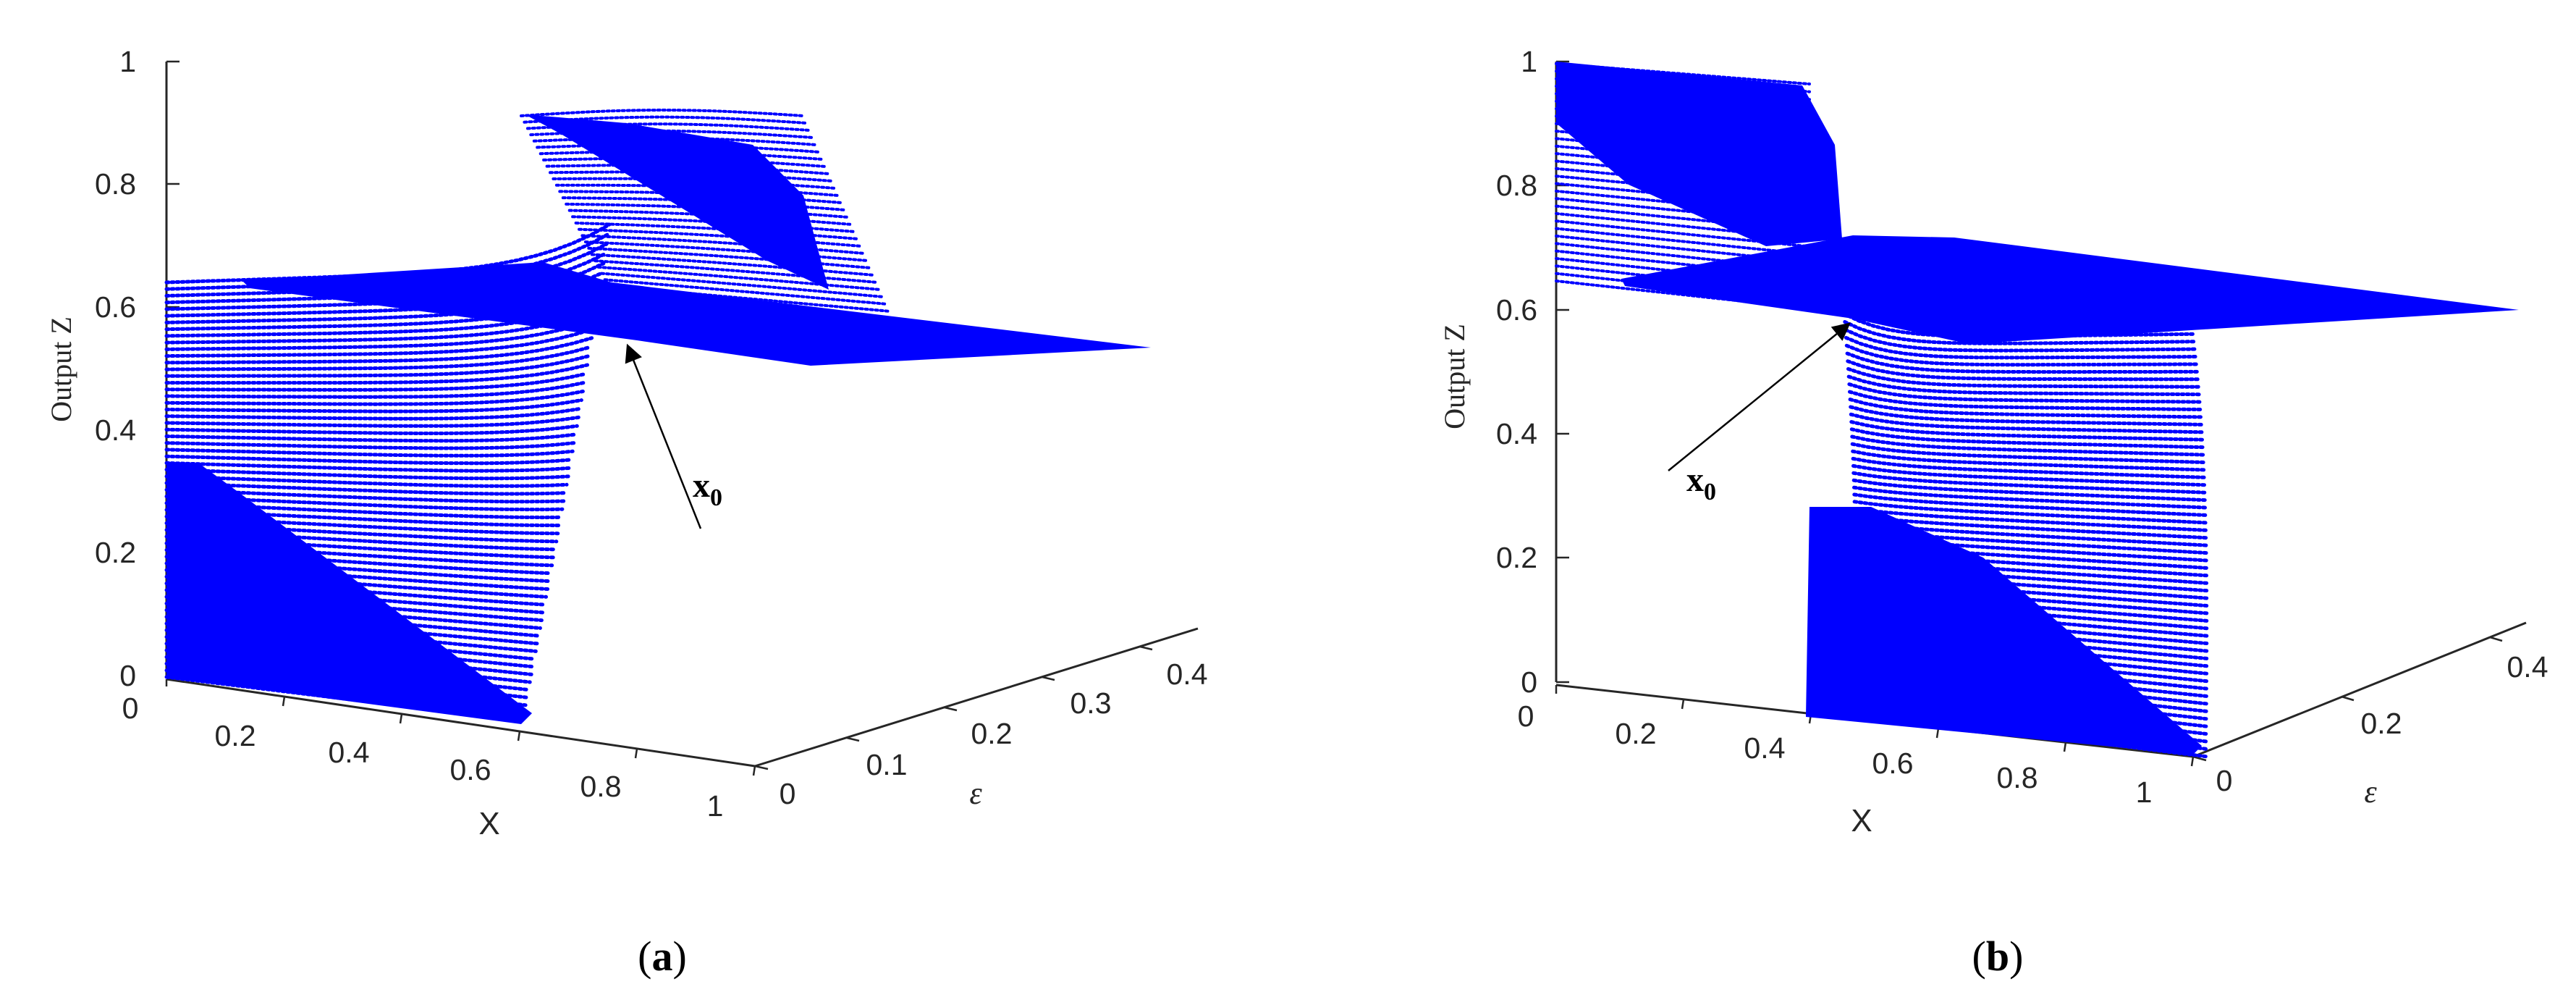  I want to click on x-tick-label-b: 1, so click(2144, 792).